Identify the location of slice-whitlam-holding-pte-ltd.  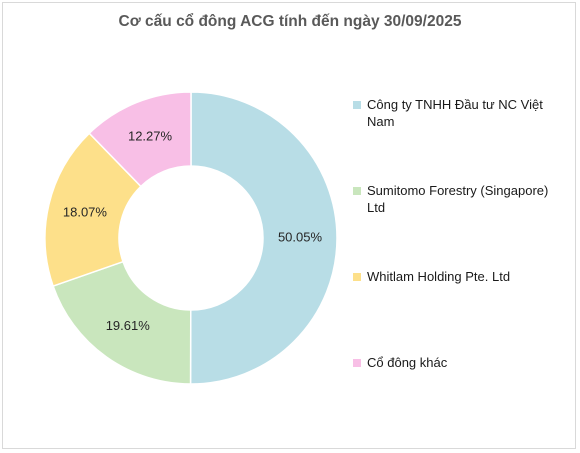
(93, 210).